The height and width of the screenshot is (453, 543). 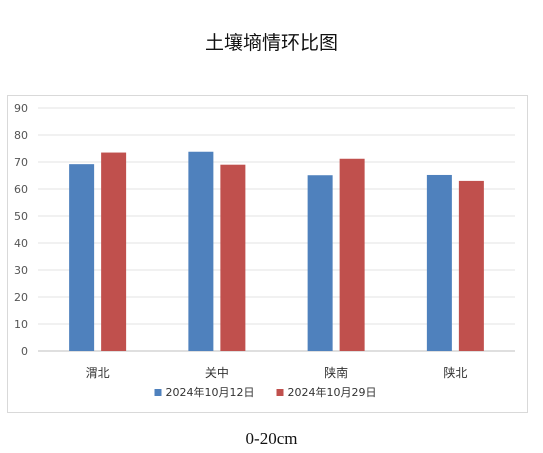 What do you see at coordinates (21, 243) in the screenshot?
I see `y-tick-label: 40` at bounding box center [21, 243].